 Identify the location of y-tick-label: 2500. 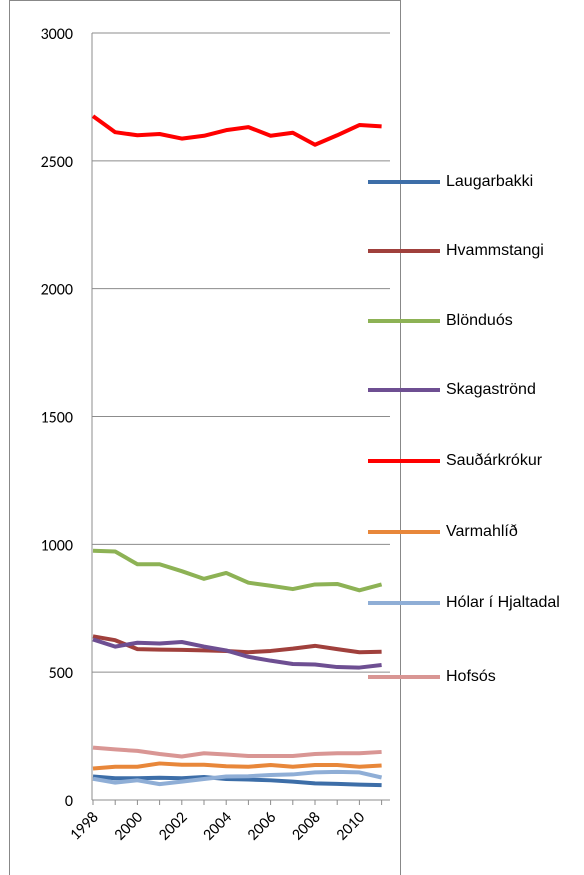
(57, 162).